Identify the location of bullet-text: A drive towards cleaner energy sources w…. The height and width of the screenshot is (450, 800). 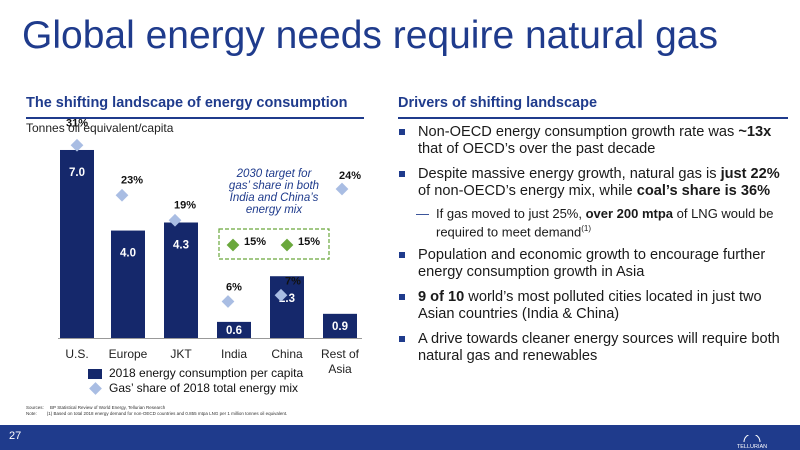
(599, 348).